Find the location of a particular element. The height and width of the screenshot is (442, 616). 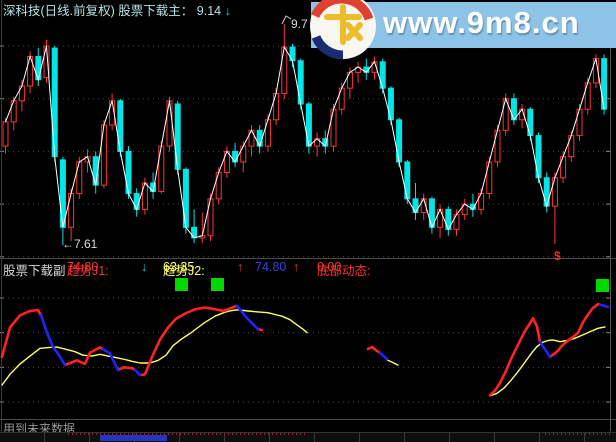

scrollbar-thumb is located at coordinates (133, 438).